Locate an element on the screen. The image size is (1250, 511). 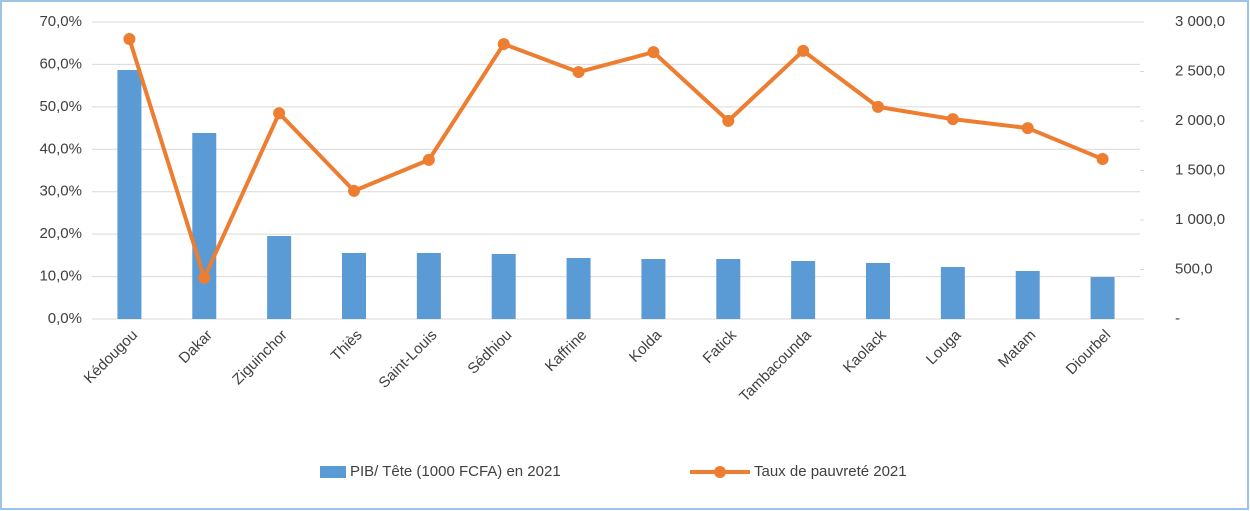
y-tick-label: 20,0% is located at coordinates (60, 233).